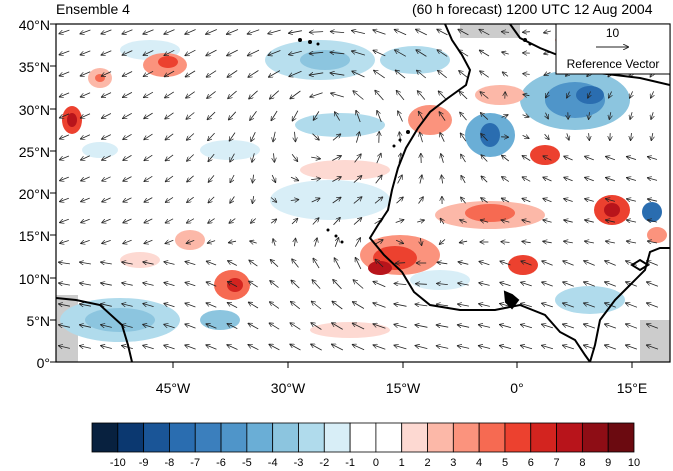 Image resolution: width=673 pixels, height=471 pixels. What do you see at coordinates (247, 463) in the screenshot?
I see `colorbar-tick-label: -5` at bounding box center [247, 463].